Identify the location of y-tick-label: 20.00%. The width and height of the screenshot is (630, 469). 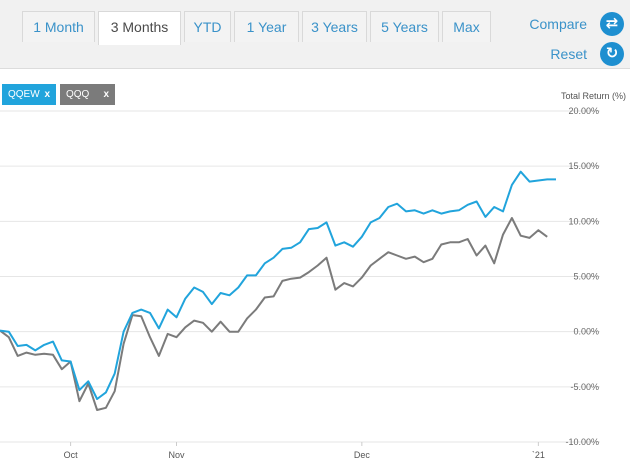
(583, 111).